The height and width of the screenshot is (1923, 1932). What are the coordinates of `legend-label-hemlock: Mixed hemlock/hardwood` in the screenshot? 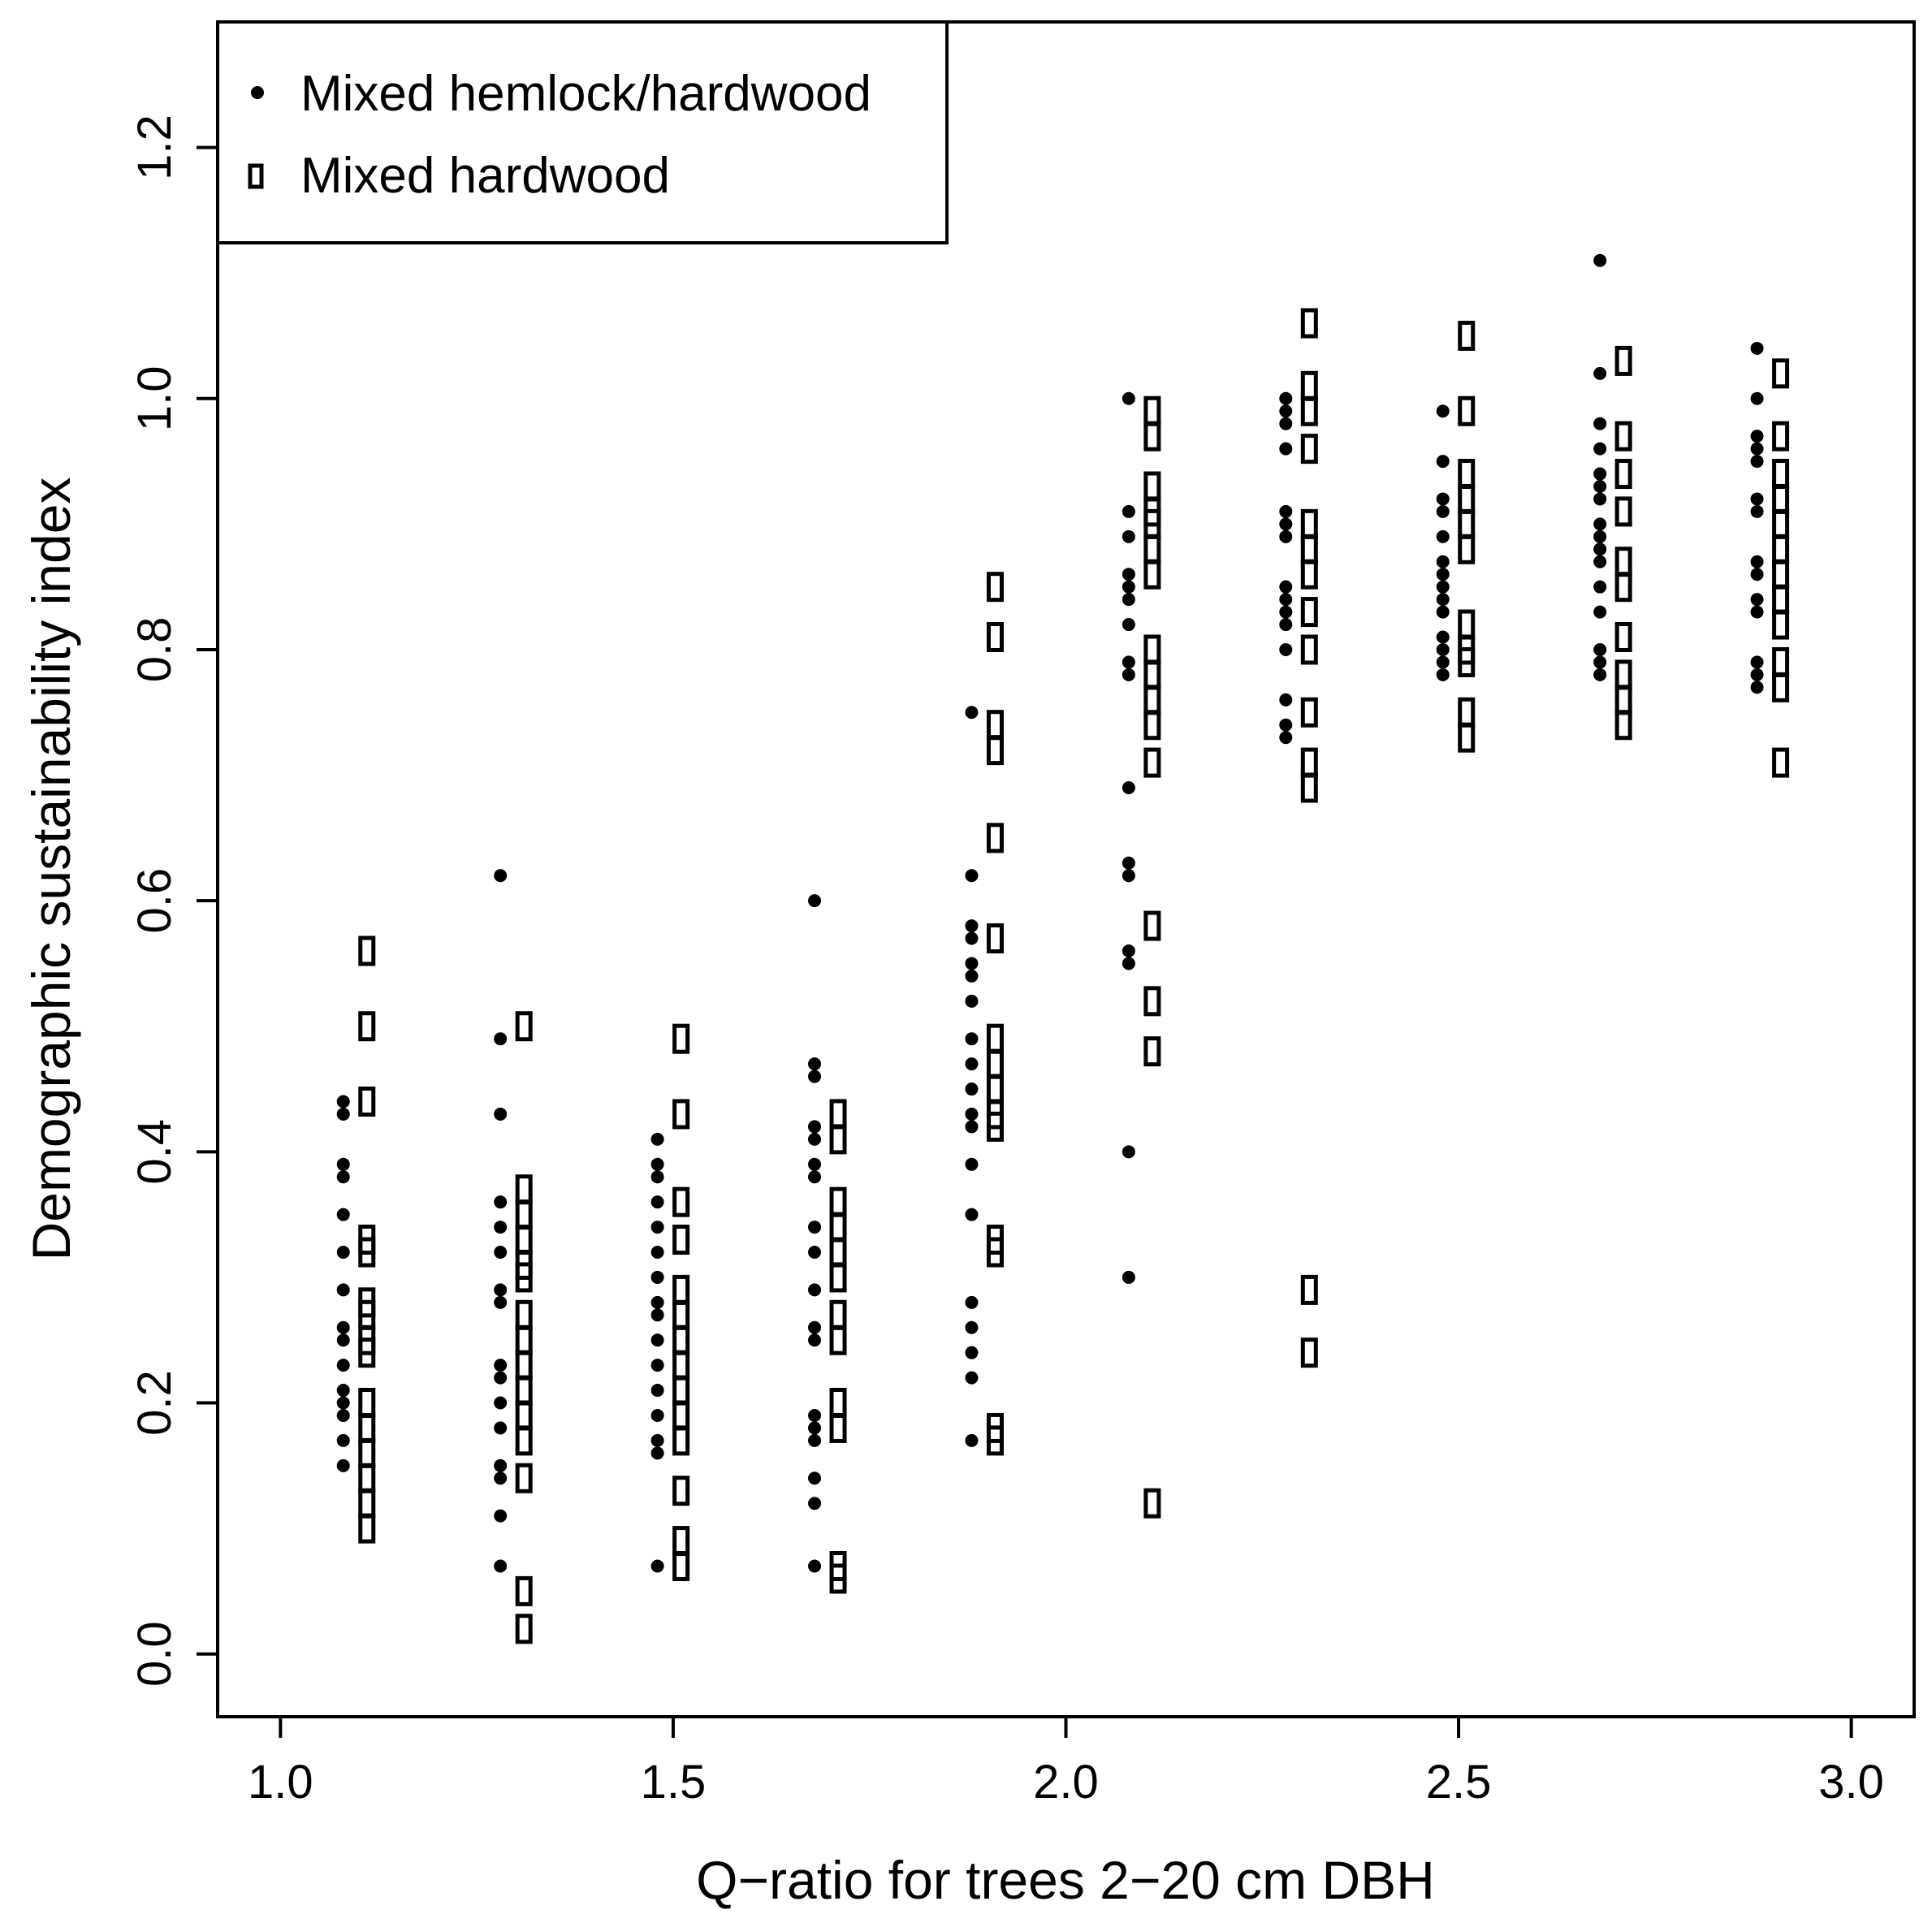 It's located at (586, 94).